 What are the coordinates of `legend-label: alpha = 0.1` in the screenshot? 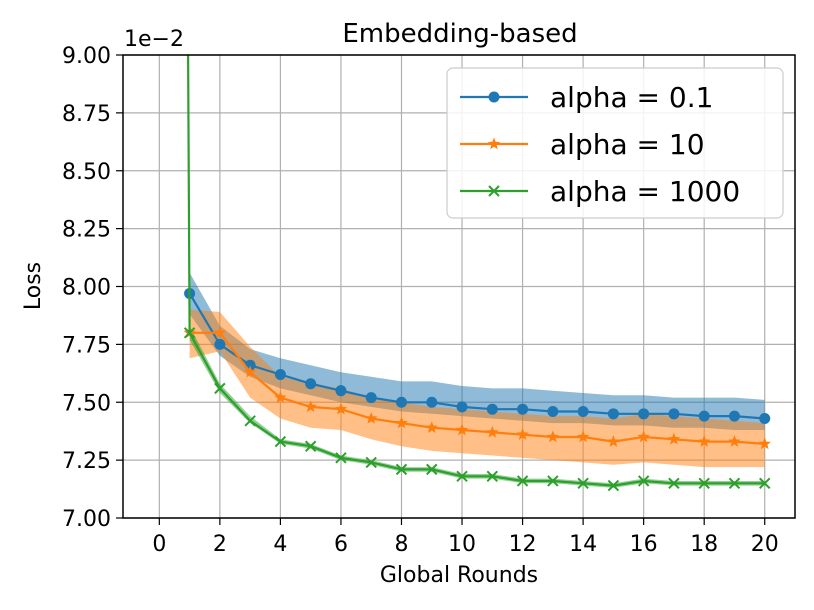 It's located at (631, 97).